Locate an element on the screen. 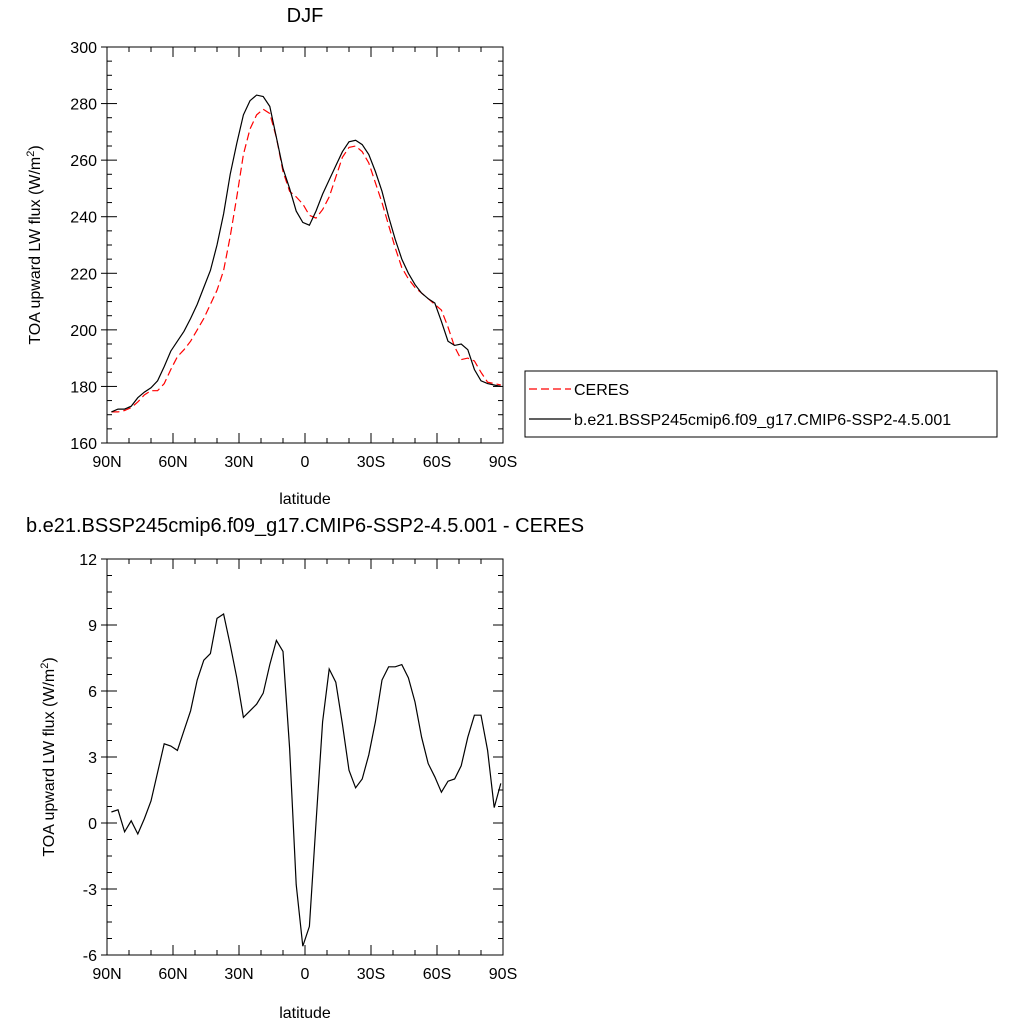 This screenshot has width=1024, height=1024. bottom-chart-xlabel: latitude is located at coordinates (305, 1013).